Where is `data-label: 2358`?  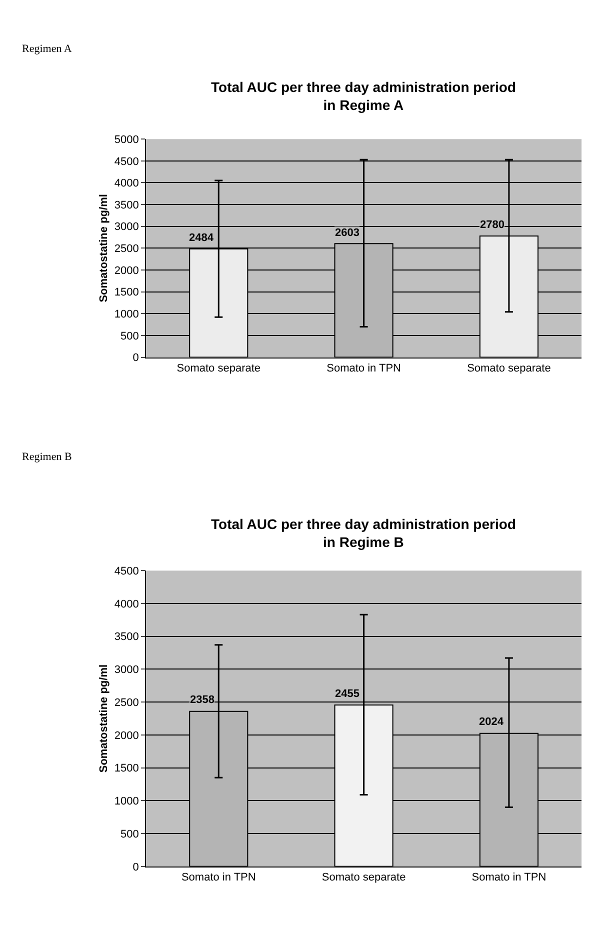
data-label: 2358 is located at coordinates (202, 700).